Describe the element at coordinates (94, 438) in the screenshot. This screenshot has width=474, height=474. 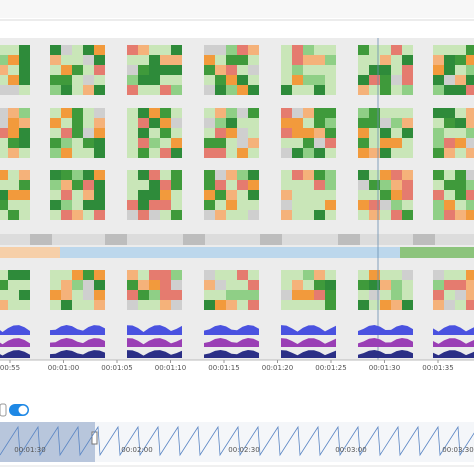
I see `selection-handle` at that location.